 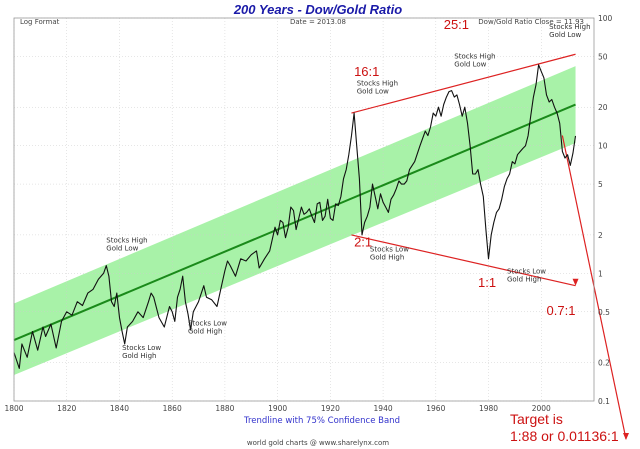 What do you see at coordinates (536, 419) in the screenshot?
I see `target-label-line1: Target is` at bounding box center [536, 419].